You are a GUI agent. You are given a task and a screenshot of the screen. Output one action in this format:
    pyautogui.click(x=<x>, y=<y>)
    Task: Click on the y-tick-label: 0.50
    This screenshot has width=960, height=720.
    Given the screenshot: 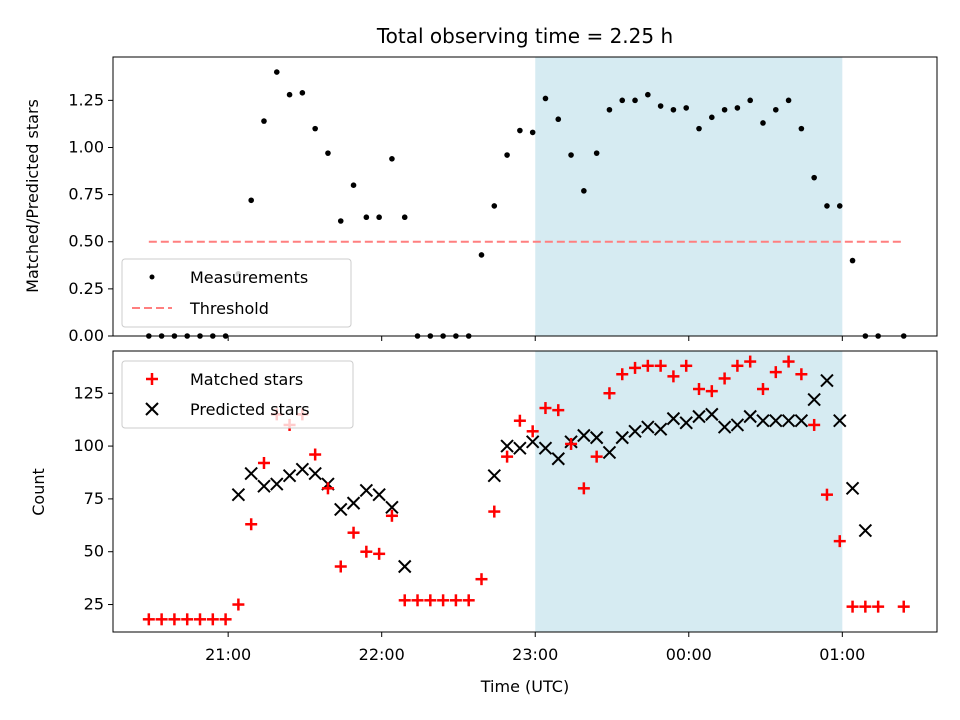 What is the action you would take?
    pyautogui.click(x=86, y=241)
    